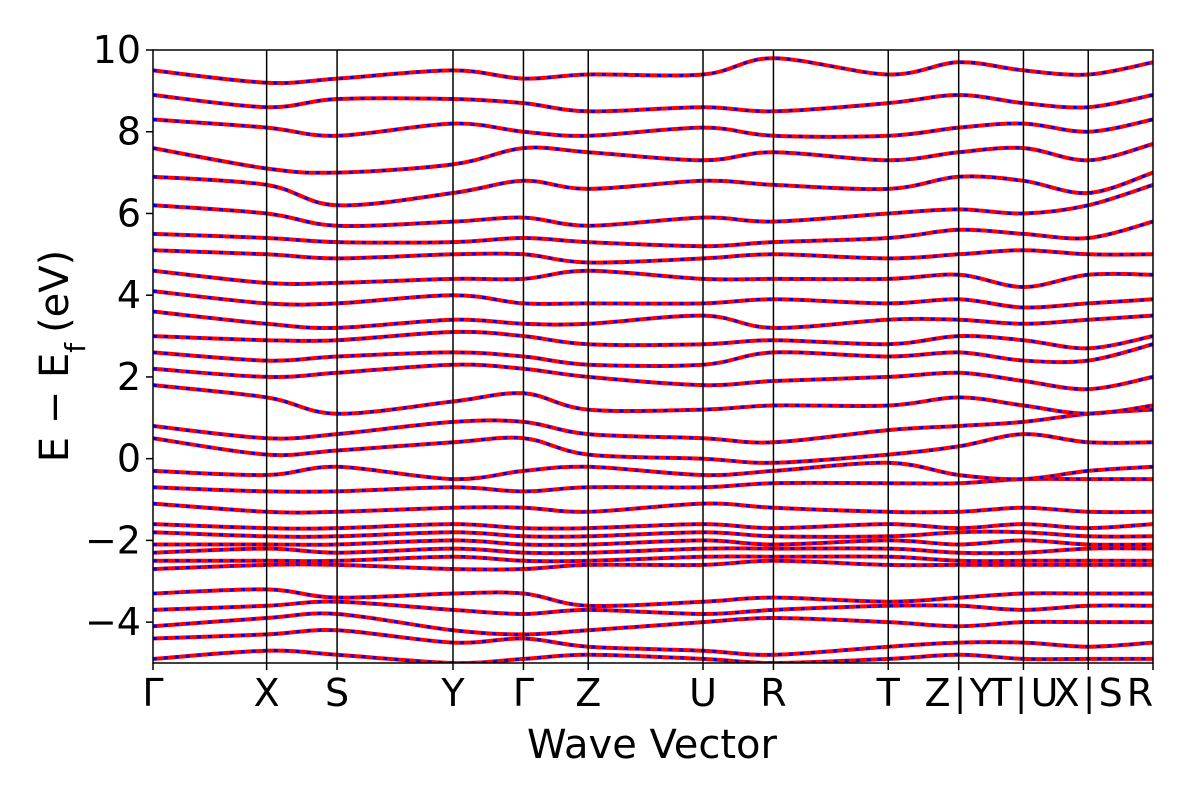  Describe the element at coordinates (55, 408) in the screenshot. I see `y-axis-label-main: E − E` at that location.